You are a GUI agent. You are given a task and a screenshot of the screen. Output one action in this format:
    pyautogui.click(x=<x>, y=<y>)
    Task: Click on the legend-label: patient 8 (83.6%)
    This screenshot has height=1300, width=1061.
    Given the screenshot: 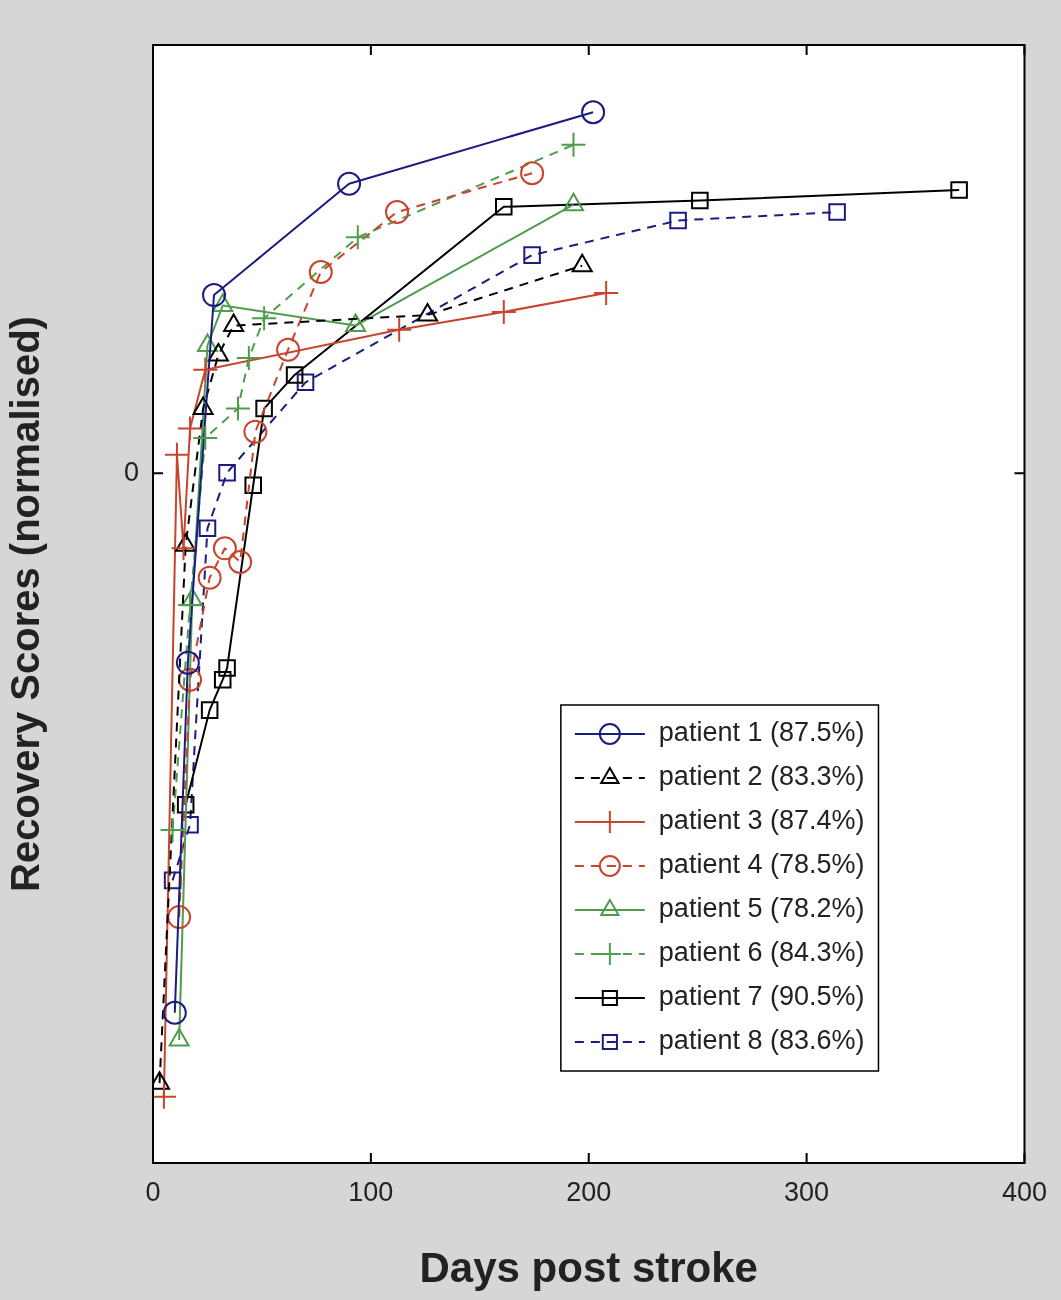 What is the action you would take?
    pyautogui.click(x=761, y=1040)
    